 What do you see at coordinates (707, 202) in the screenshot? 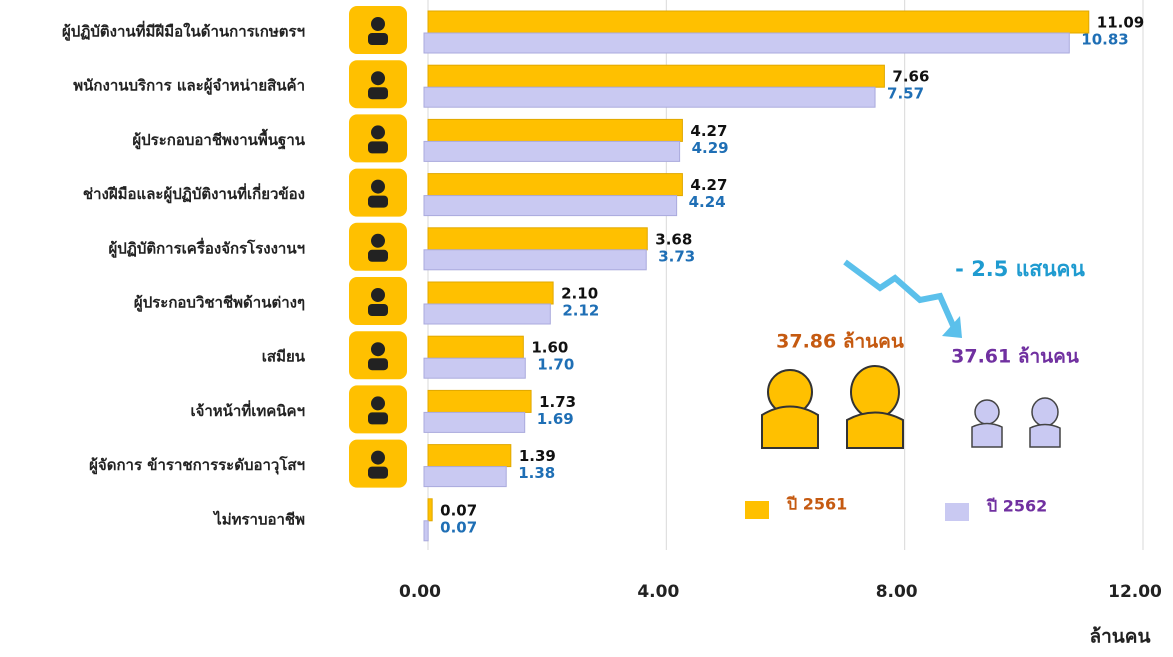
I see `value-label: 4.24` at bounding box center [707, 202].